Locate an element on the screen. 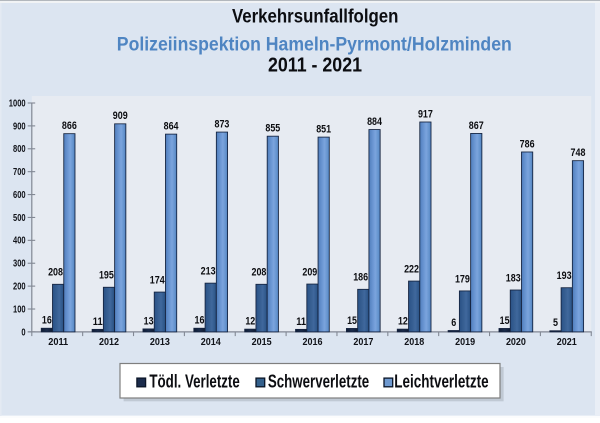 The width and height of the screenshot is (600, 423). svg-text: 193 is located at coordinates (564, 276).